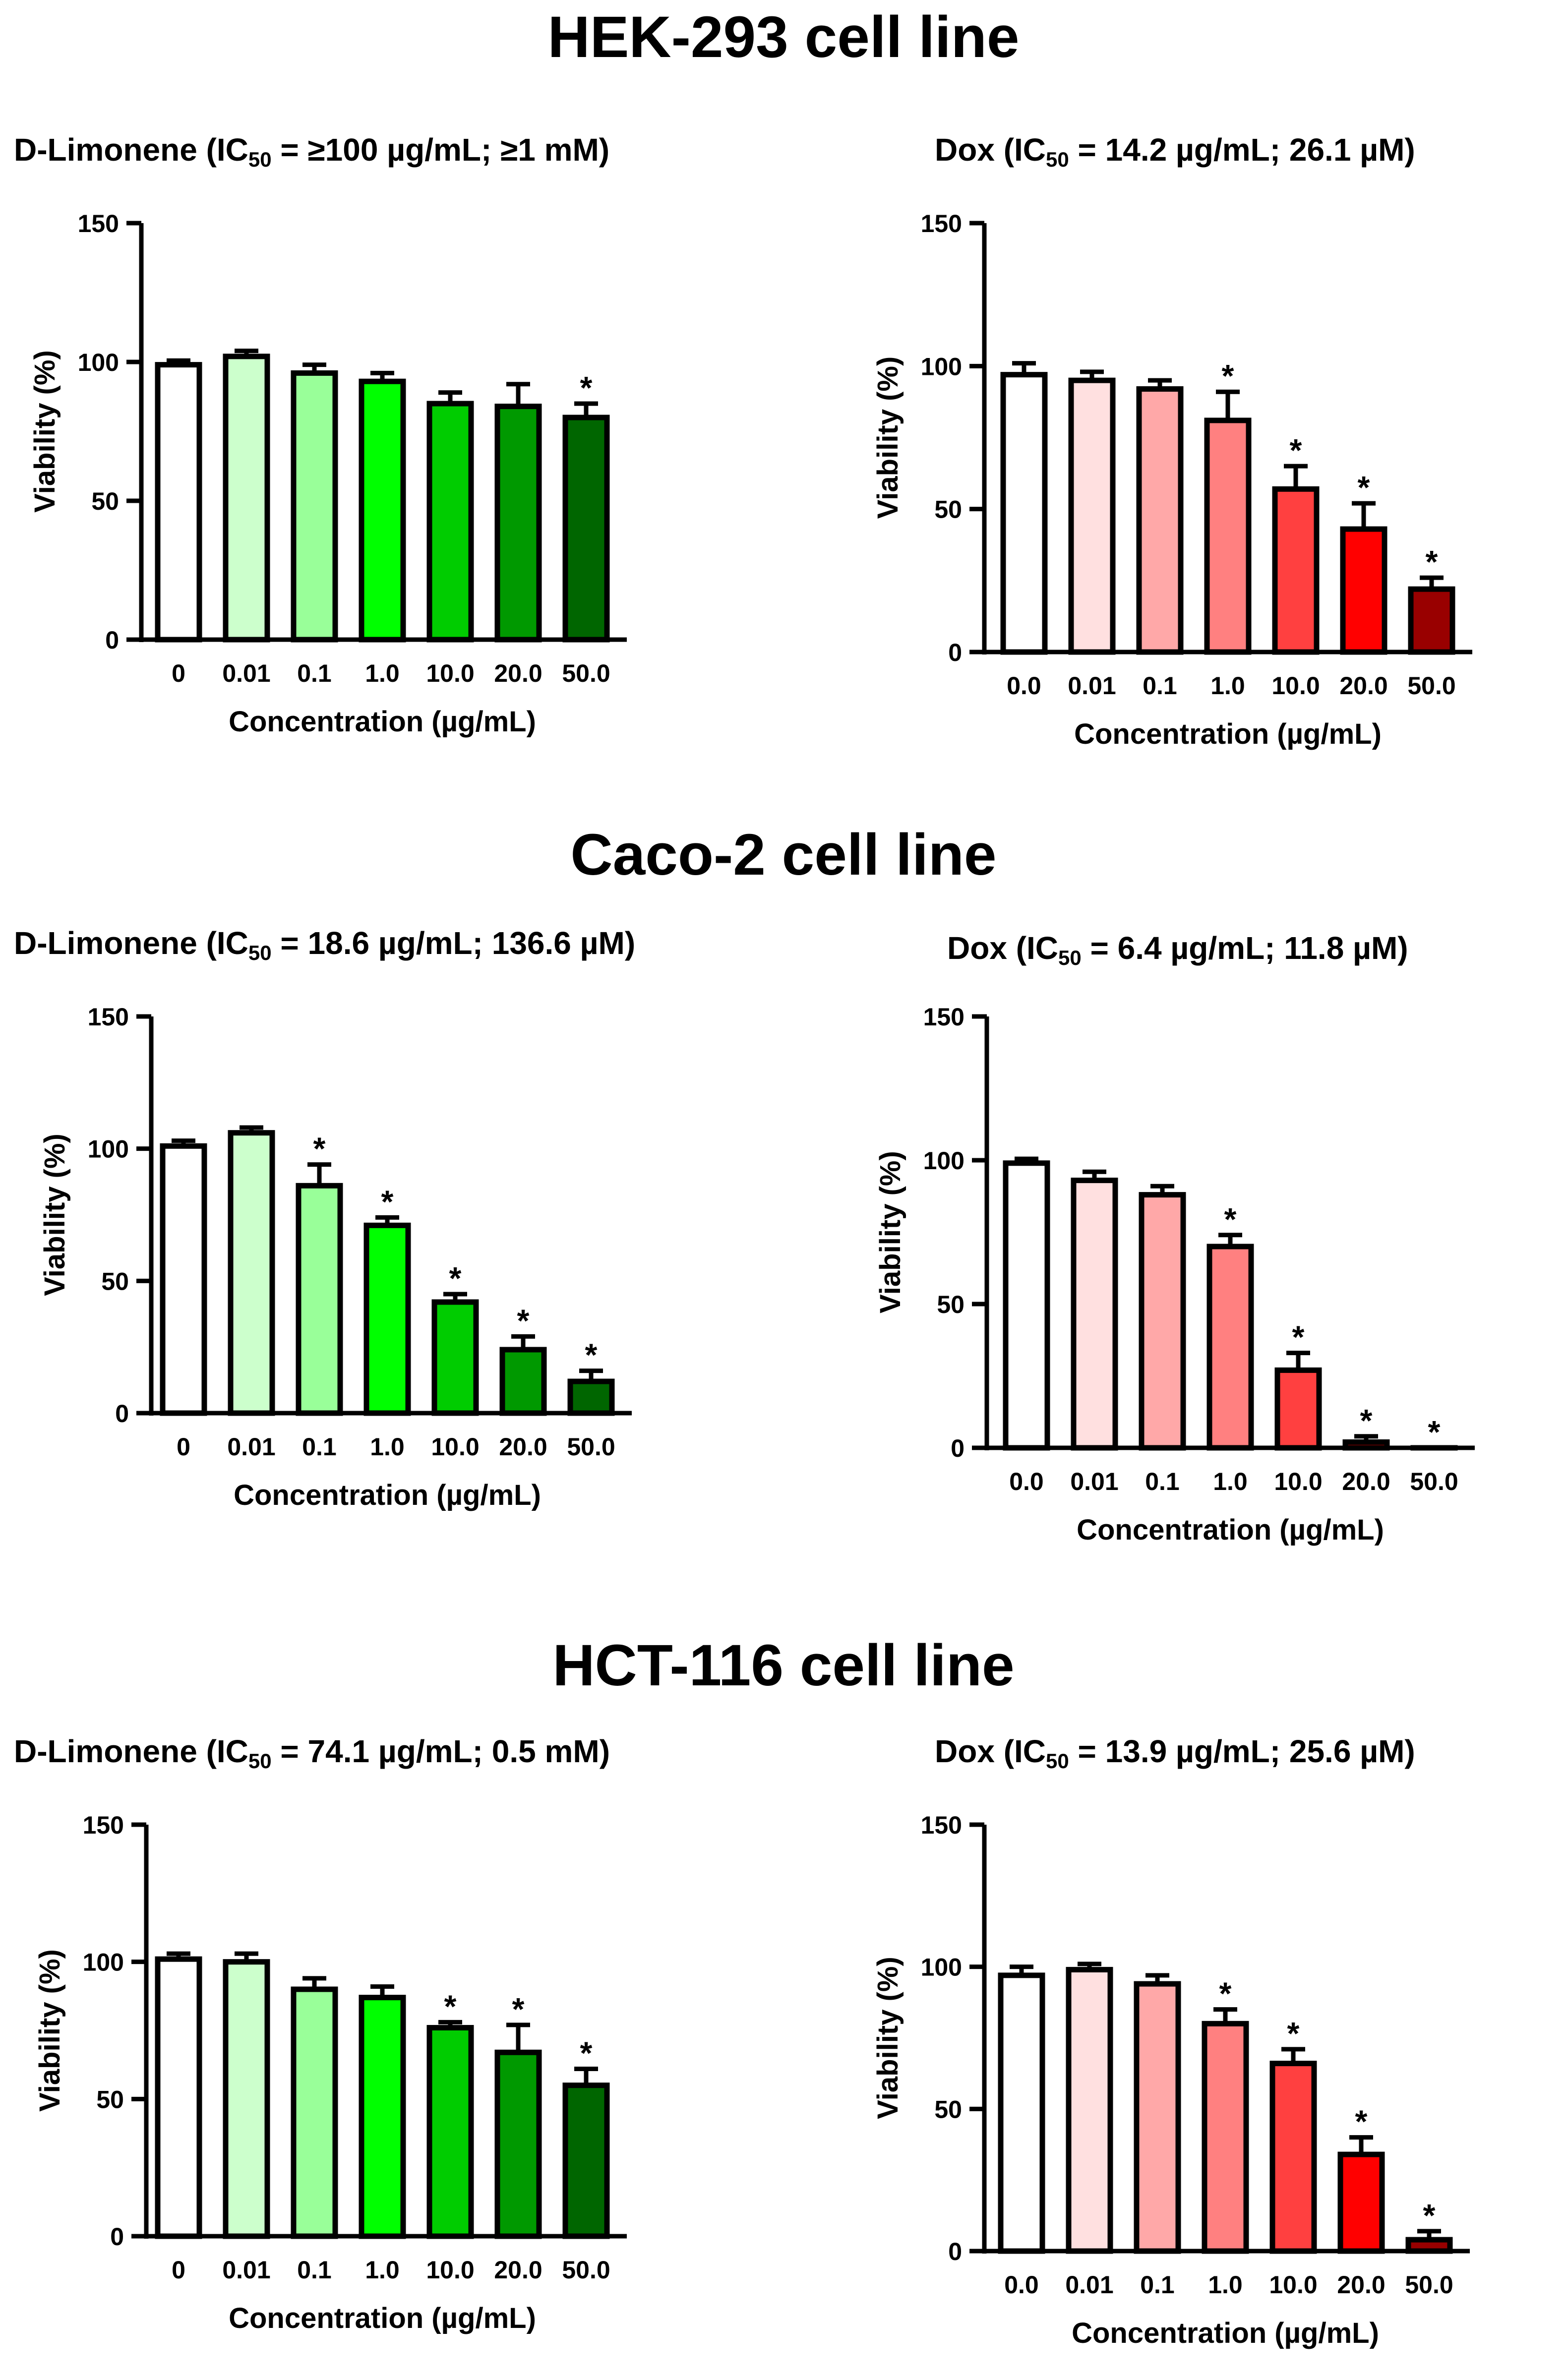  Describe the element at coordinates (784, 37) in the screenshot. I see `section-title-hek293: HEK-293 cell line` at that location.